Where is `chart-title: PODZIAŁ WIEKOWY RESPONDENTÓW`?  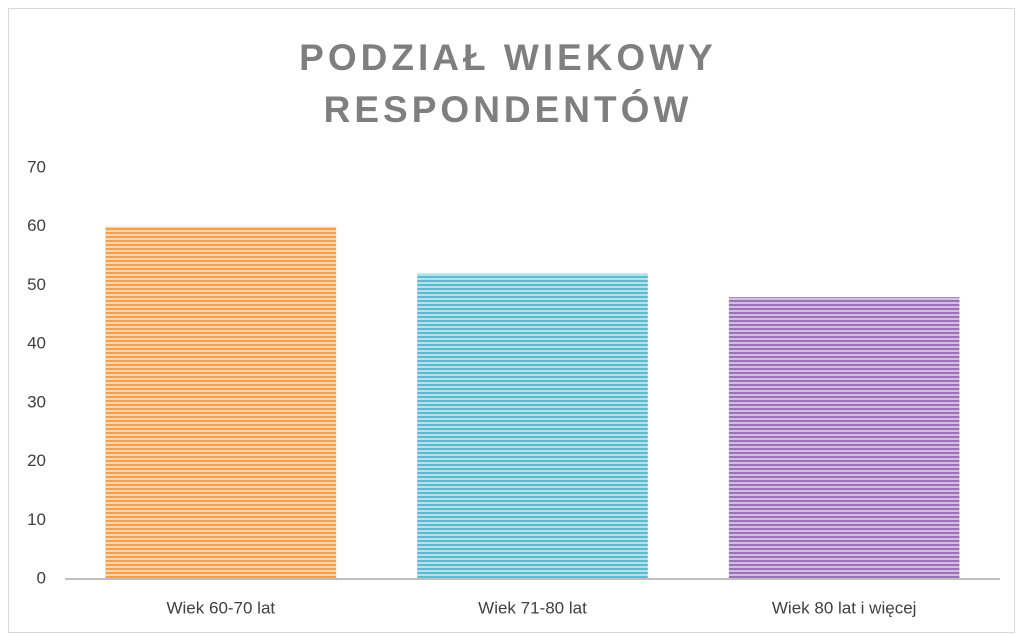
chart-title: PODZIAŁ WIEKOWY RESPONDENTÓW is located at coordinates (508, 83).